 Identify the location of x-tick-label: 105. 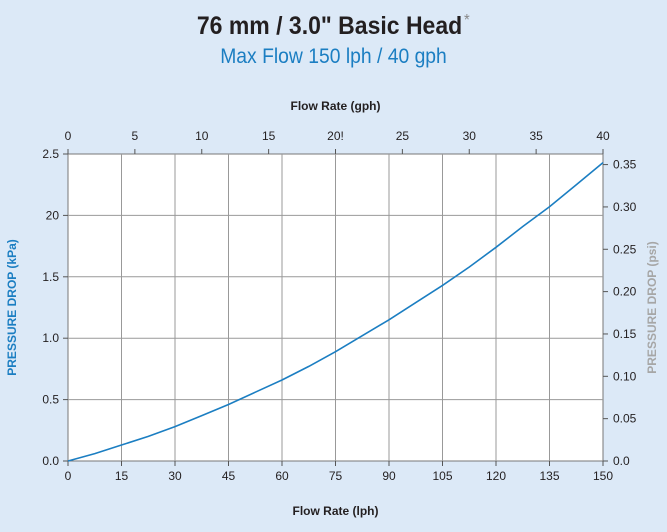
(442, 476).